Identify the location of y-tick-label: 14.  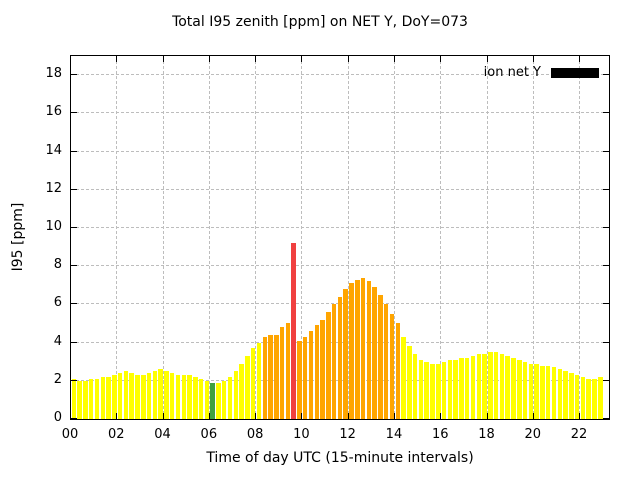
(53, 150).